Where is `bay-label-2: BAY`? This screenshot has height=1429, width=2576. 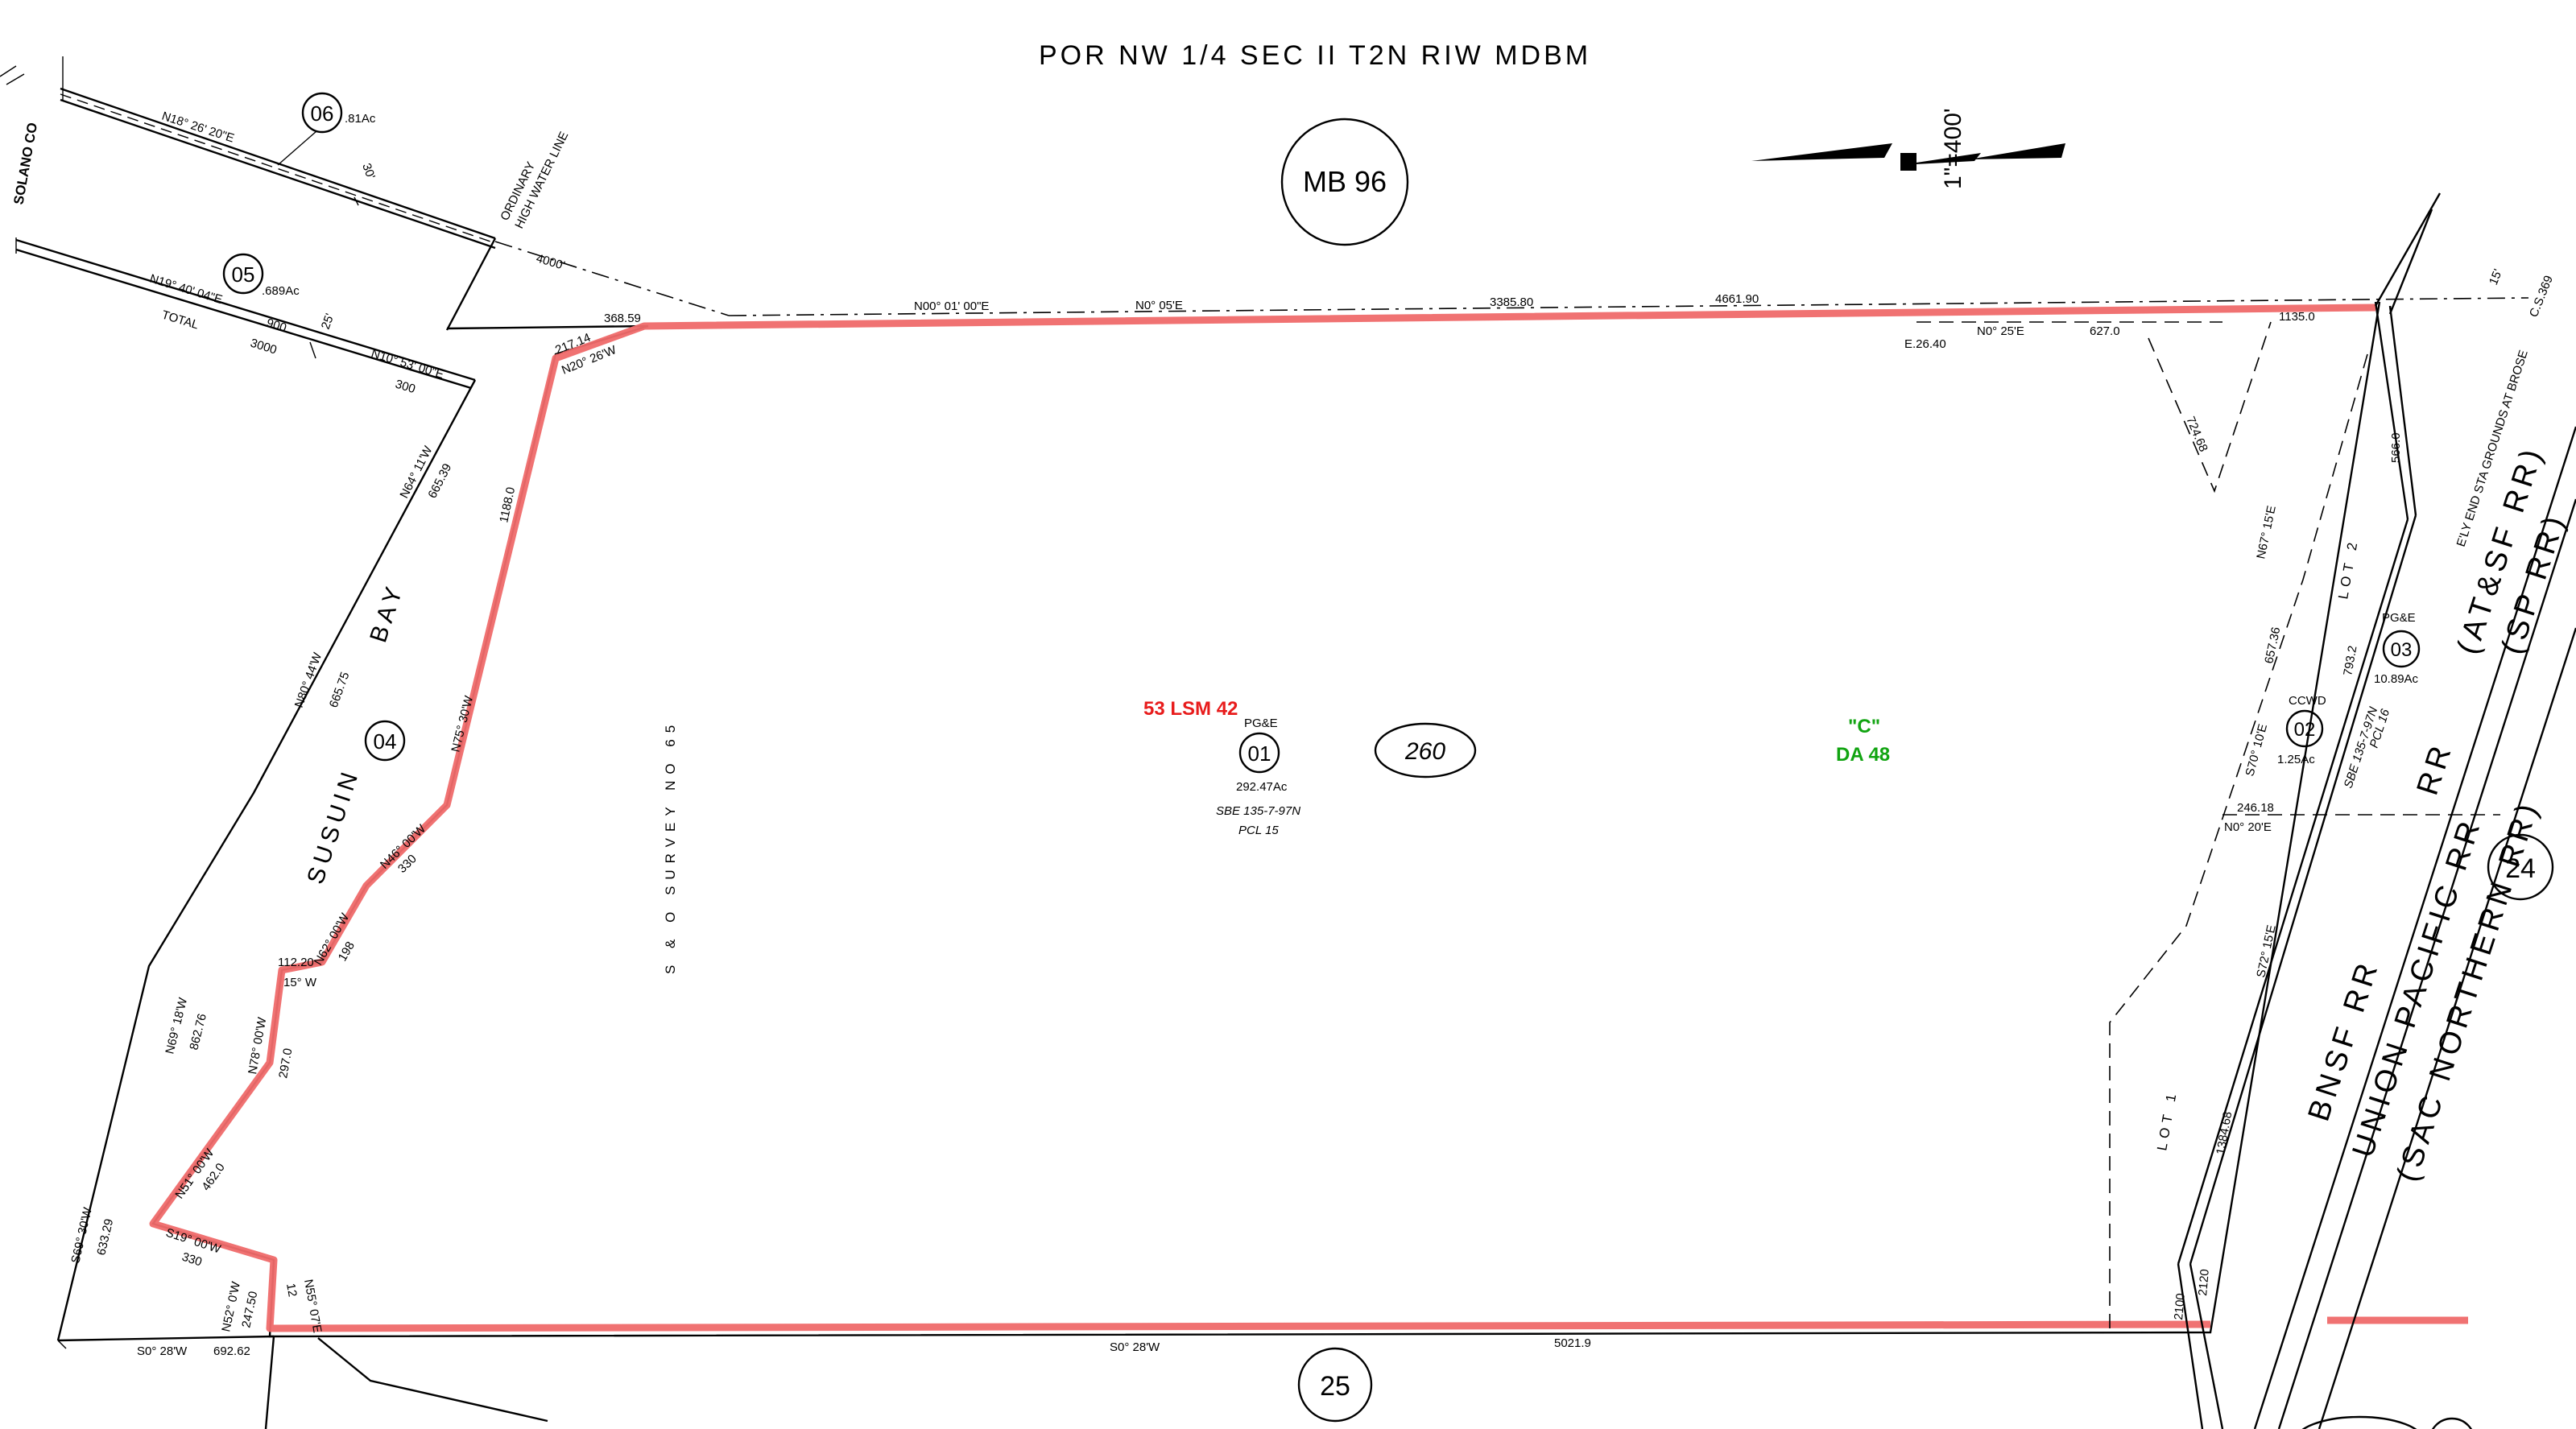
bay-label-2: BAY is located at coordinates (387, 613).